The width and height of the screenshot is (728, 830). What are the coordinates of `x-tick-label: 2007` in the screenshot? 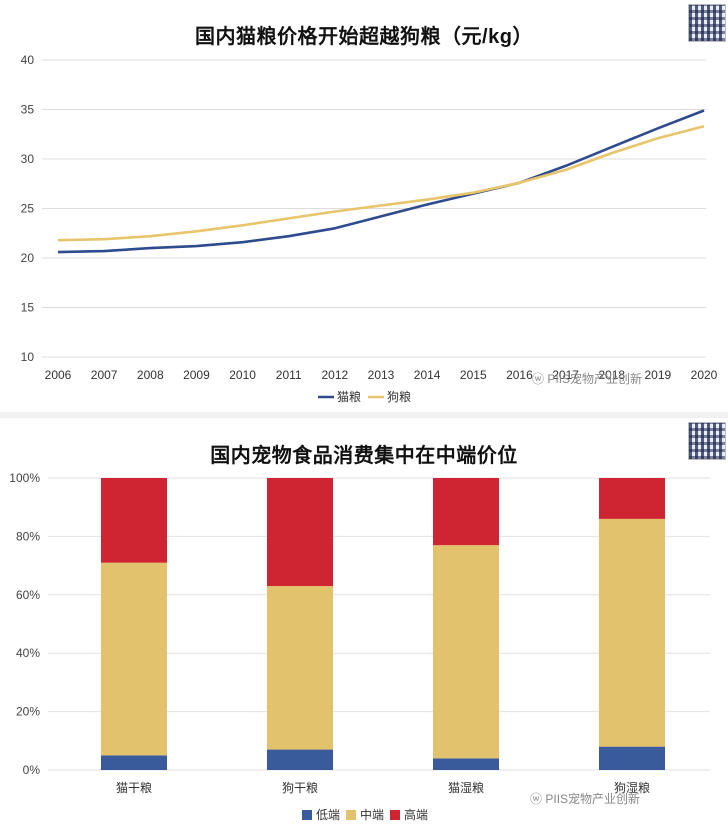 It's located at (104, 375).